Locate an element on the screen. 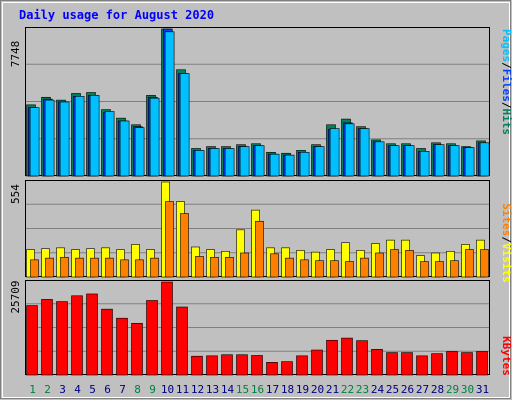 This screenshot has width=512, height=400. visits-ymax-label: 554 is located at coordinates (15, 194).